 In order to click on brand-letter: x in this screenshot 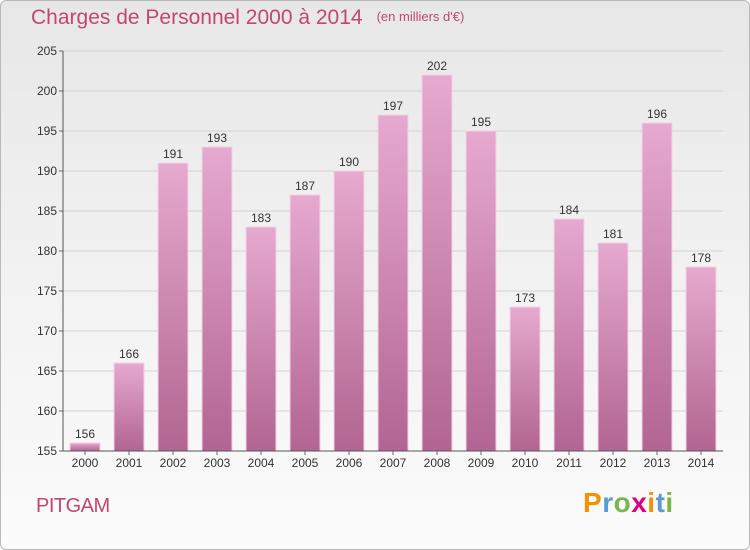, I will do `click(639, 502)`.